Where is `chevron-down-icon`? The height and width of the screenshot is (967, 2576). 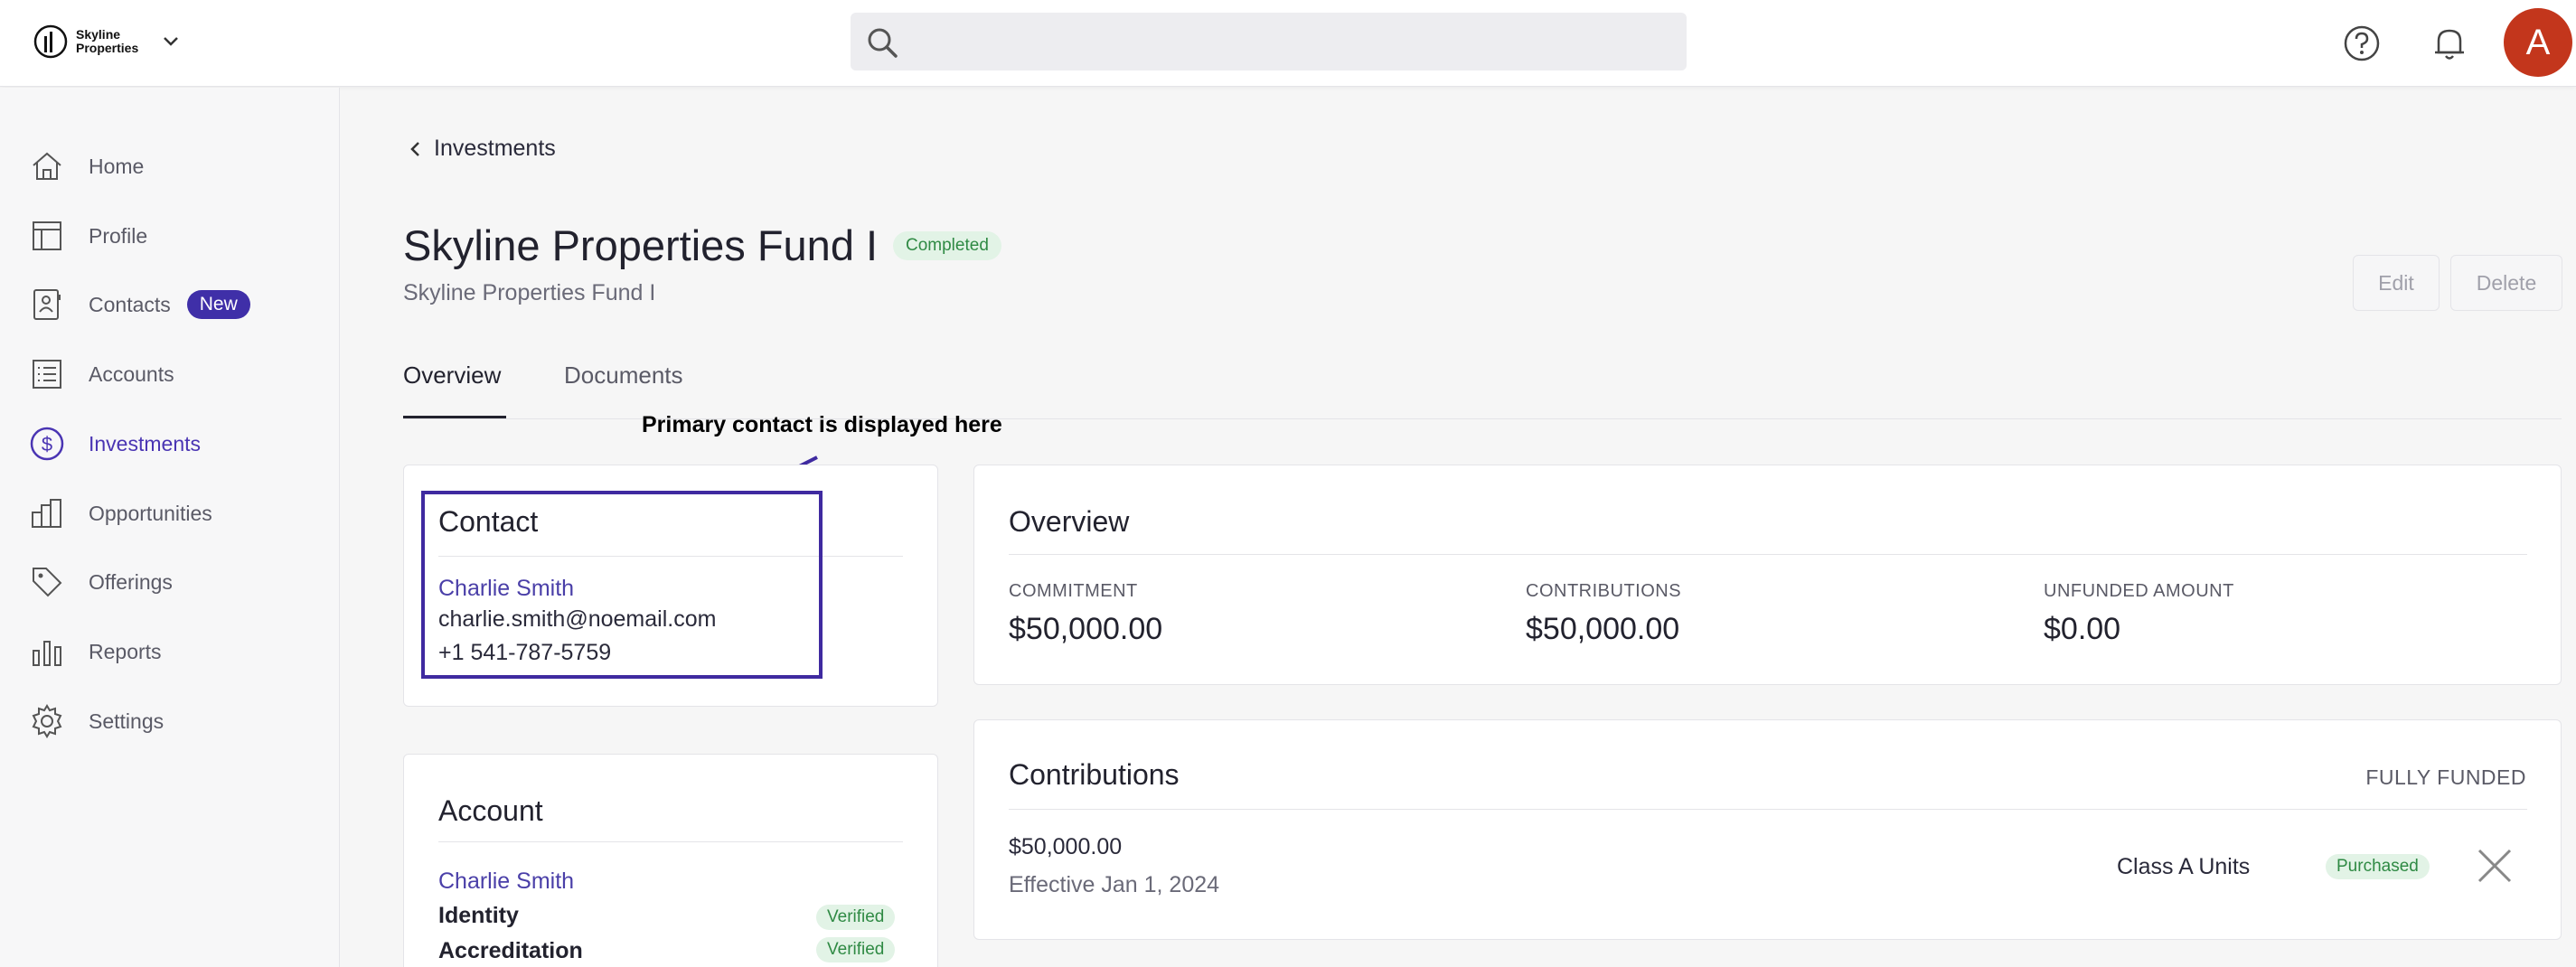
chevron-down-icon is located at coordinates (171, 42).